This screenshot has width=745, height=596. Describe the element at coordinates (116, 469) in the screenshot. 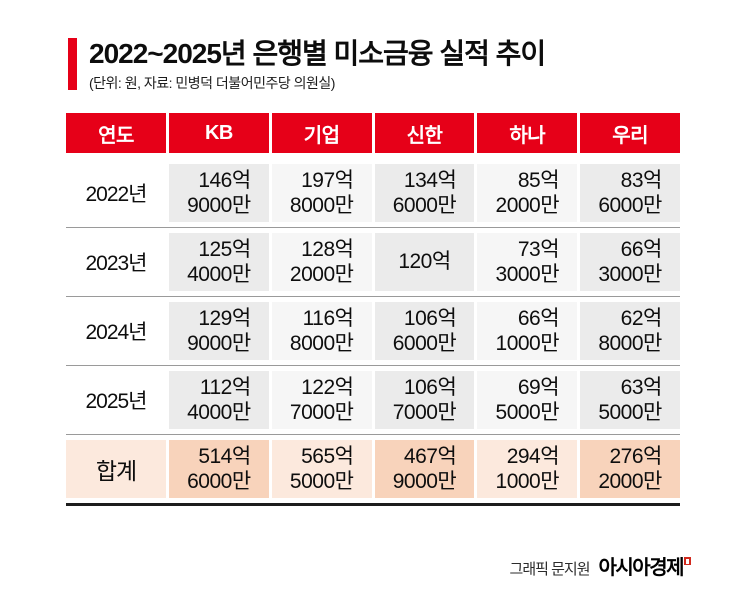

I see `total-label-cell: 합계` at that location.